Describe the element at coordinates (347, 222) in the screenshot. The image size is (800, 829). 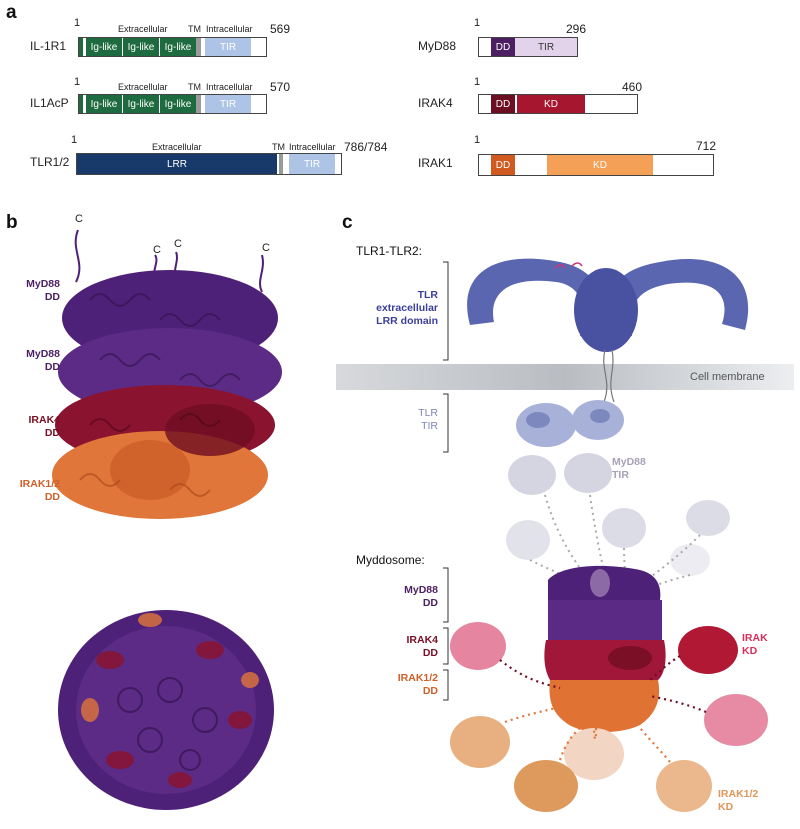
I see `panel-letter-c: c` at that location.